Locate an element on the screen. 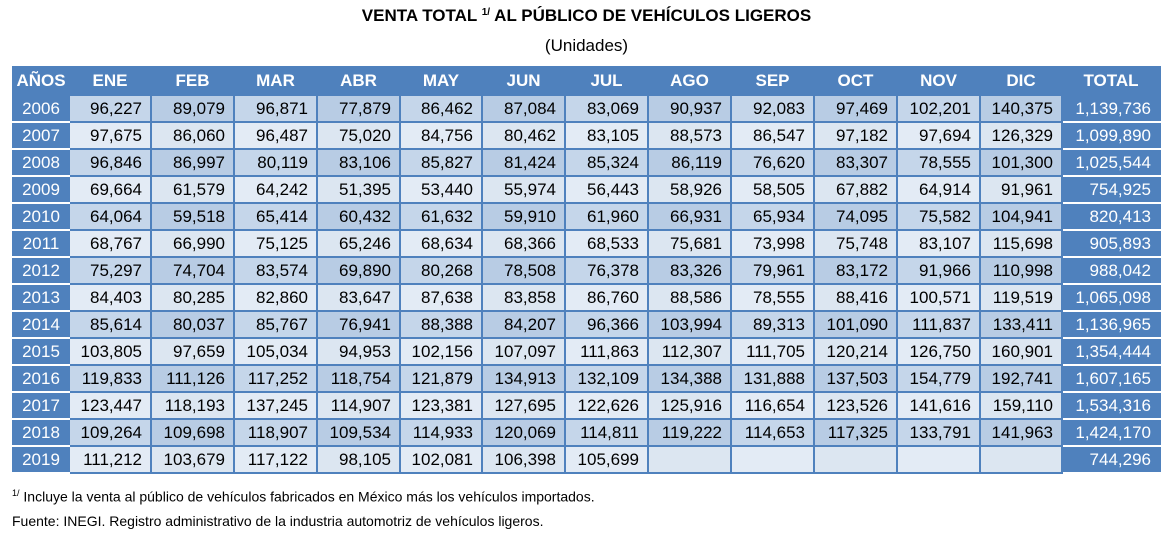  month-value-cell: 86,060 is located at coordinates (192, 135).